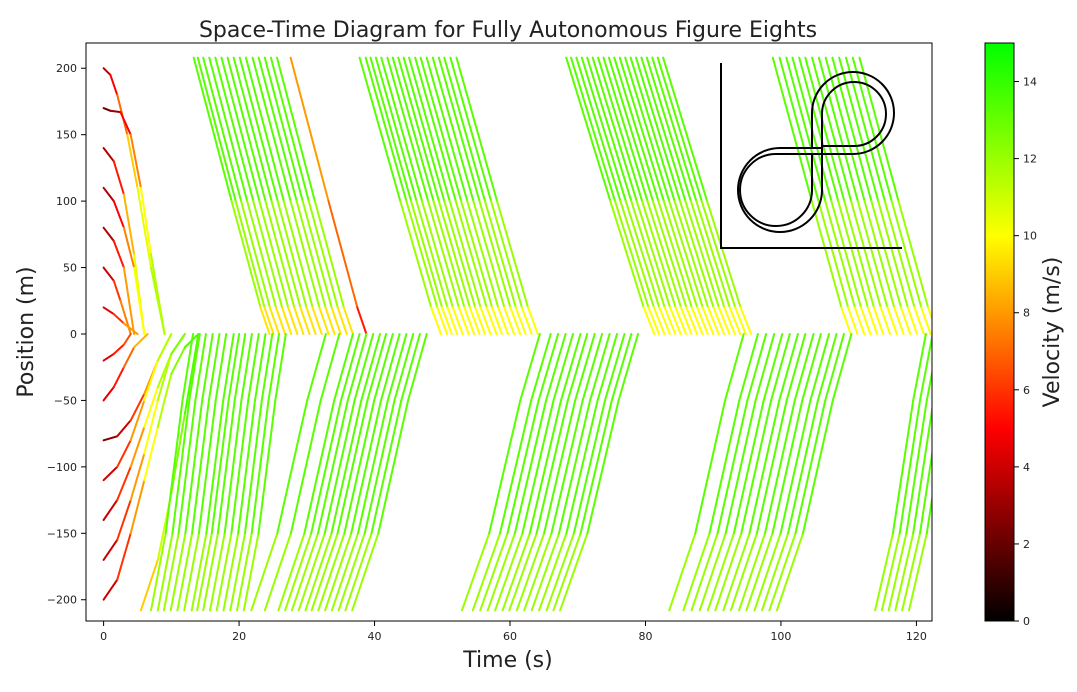 This screenshot has width=1077, height=692. I want to click on colorbar-tick-label: 2, so click(1026, 544).